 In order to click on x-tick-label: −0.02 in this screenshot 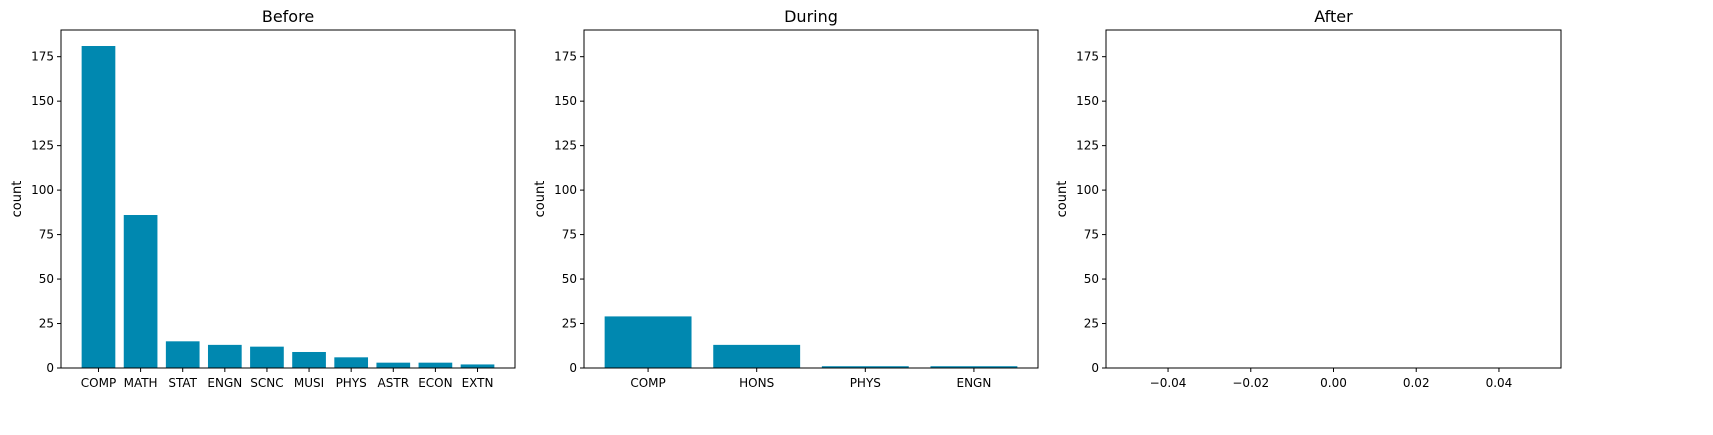, I will do `click(1250, 383)`.